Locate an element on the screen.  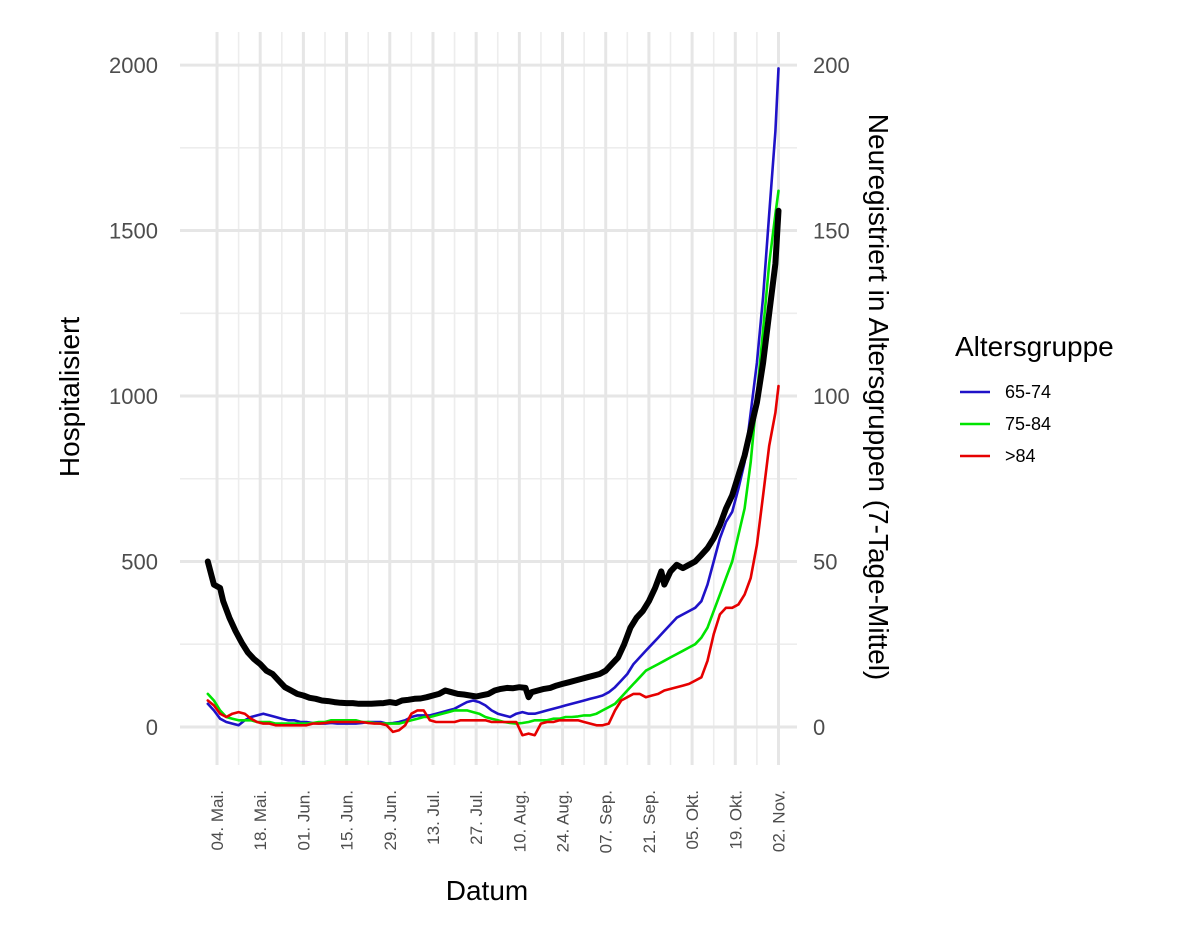
legend-label: 65-74 is located at coordinates (1028, 392).